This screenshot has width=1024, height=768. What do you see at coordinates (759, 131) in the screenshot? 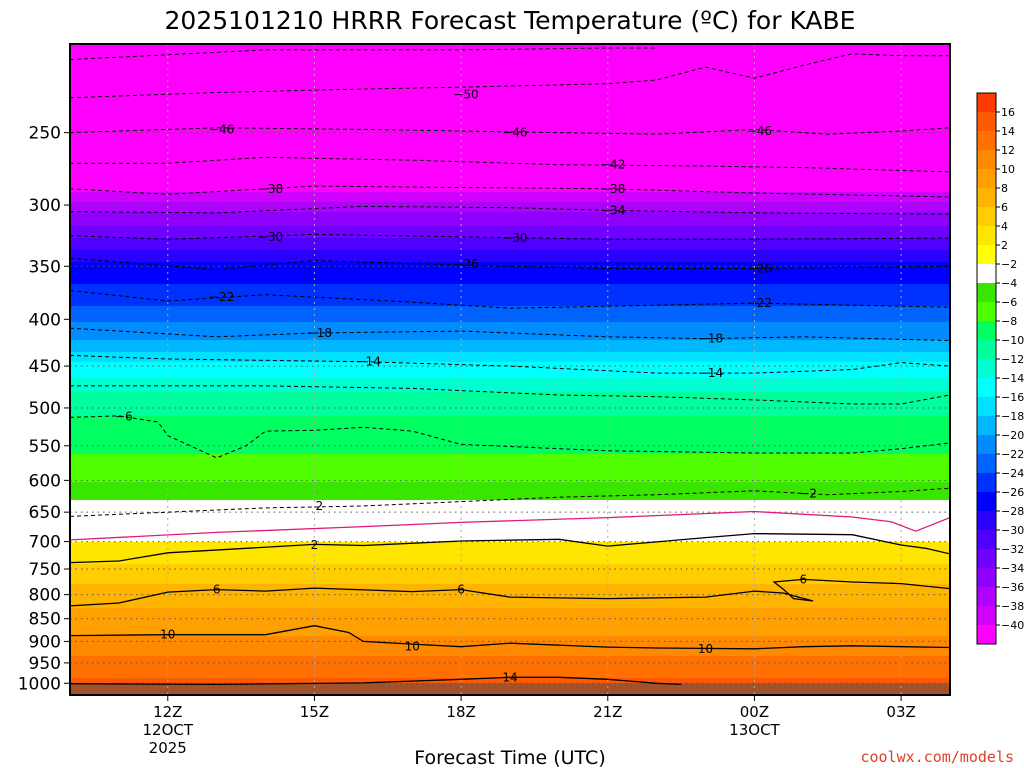
I see `contour-label: −46` at bounding box center [759, 131].